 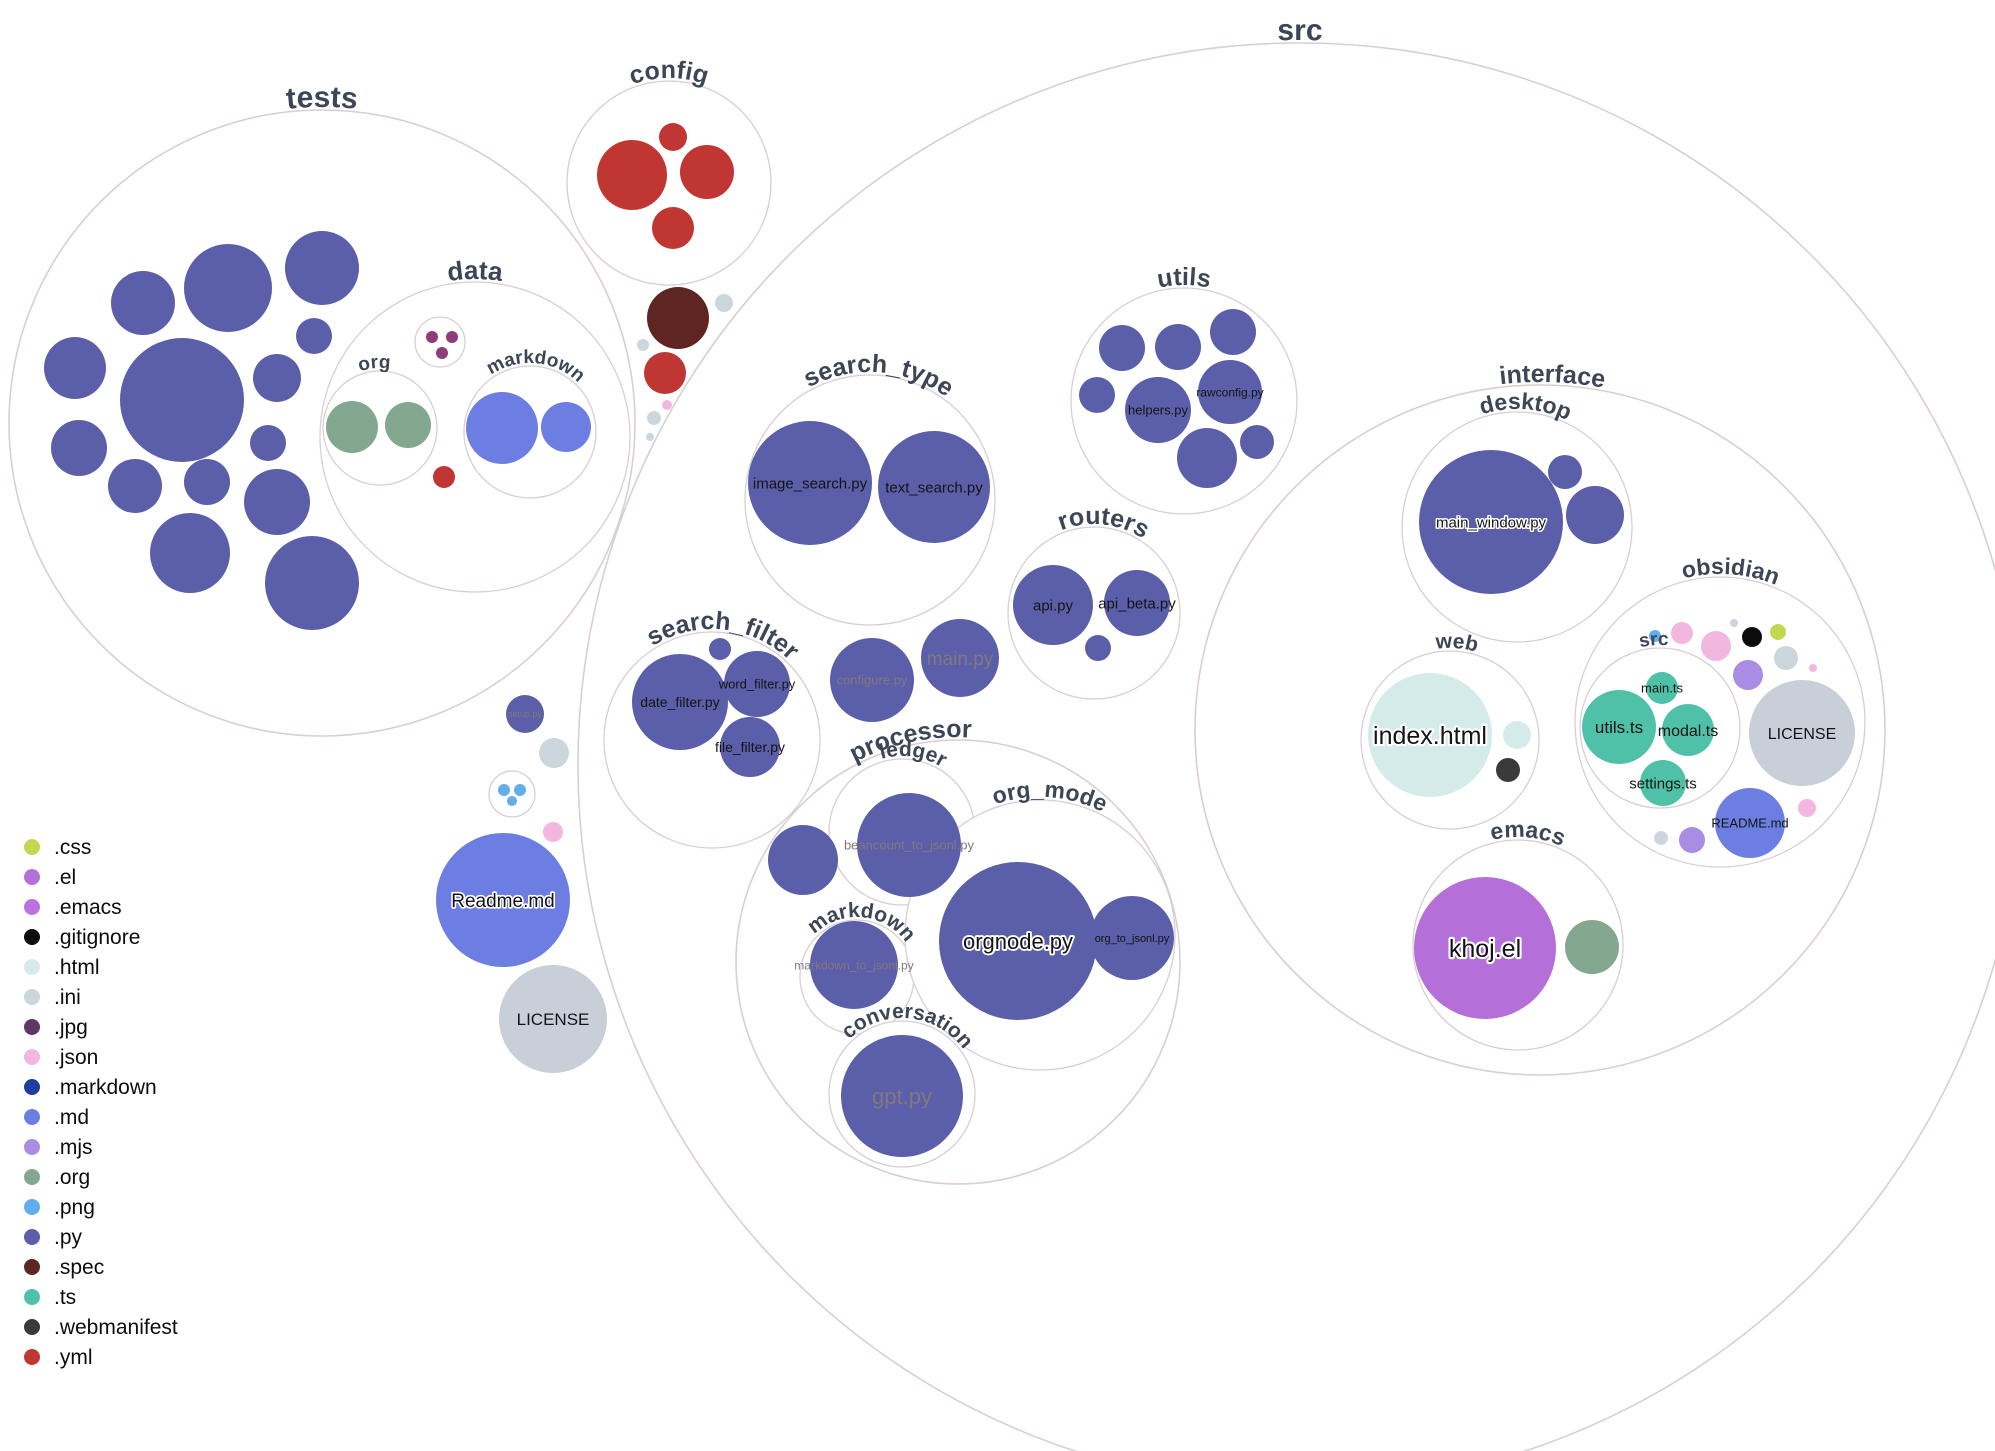 I want to click on file-circle-index-html, so click(x=1430, y=735).